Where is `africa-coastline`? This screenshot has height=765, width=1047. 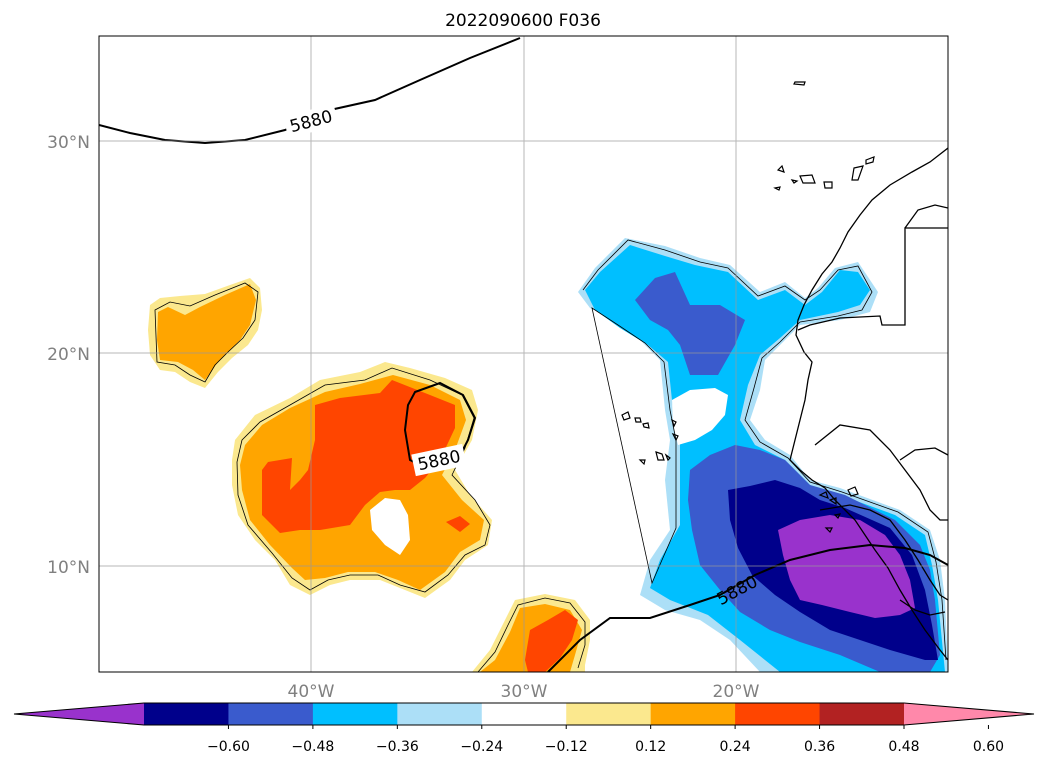
africa-coastline is located at coordinates (868, 404).